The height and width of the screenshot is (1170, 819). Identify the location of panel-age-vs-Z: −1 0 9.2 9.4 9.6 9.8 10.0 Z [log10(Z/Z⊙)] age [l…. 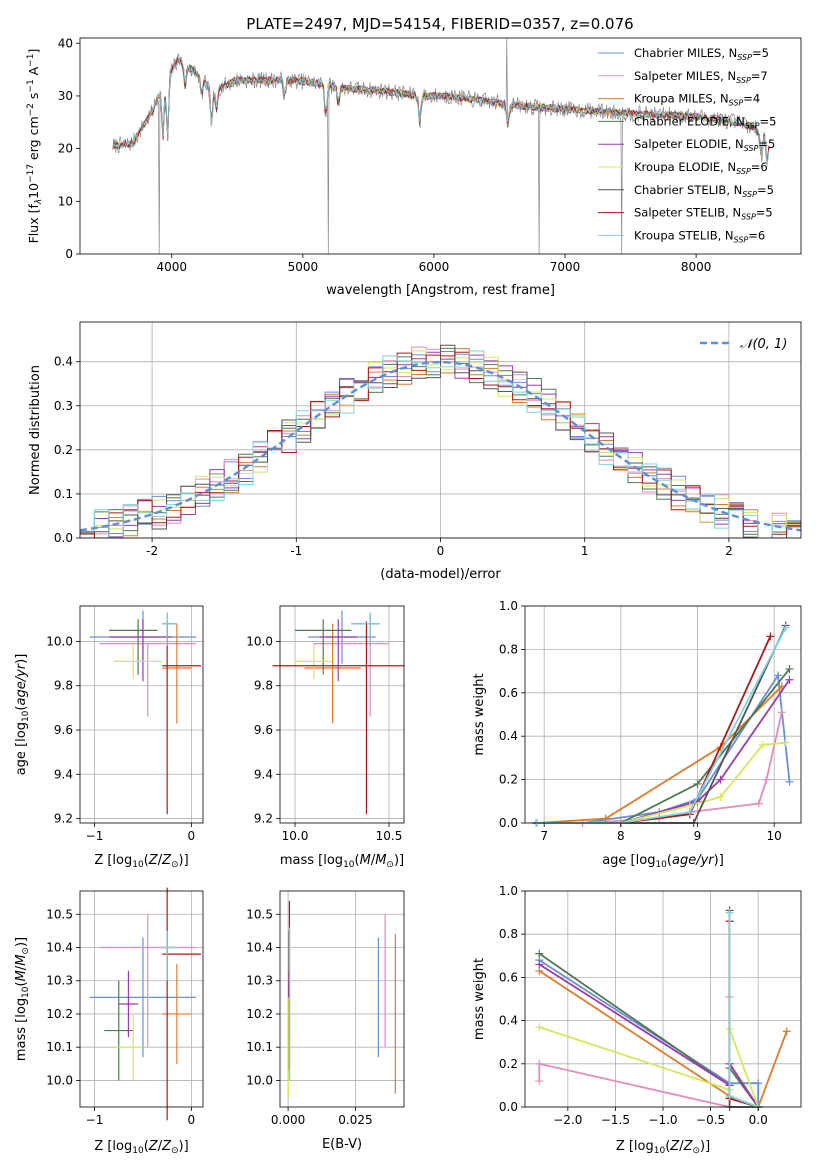
(109, 737).